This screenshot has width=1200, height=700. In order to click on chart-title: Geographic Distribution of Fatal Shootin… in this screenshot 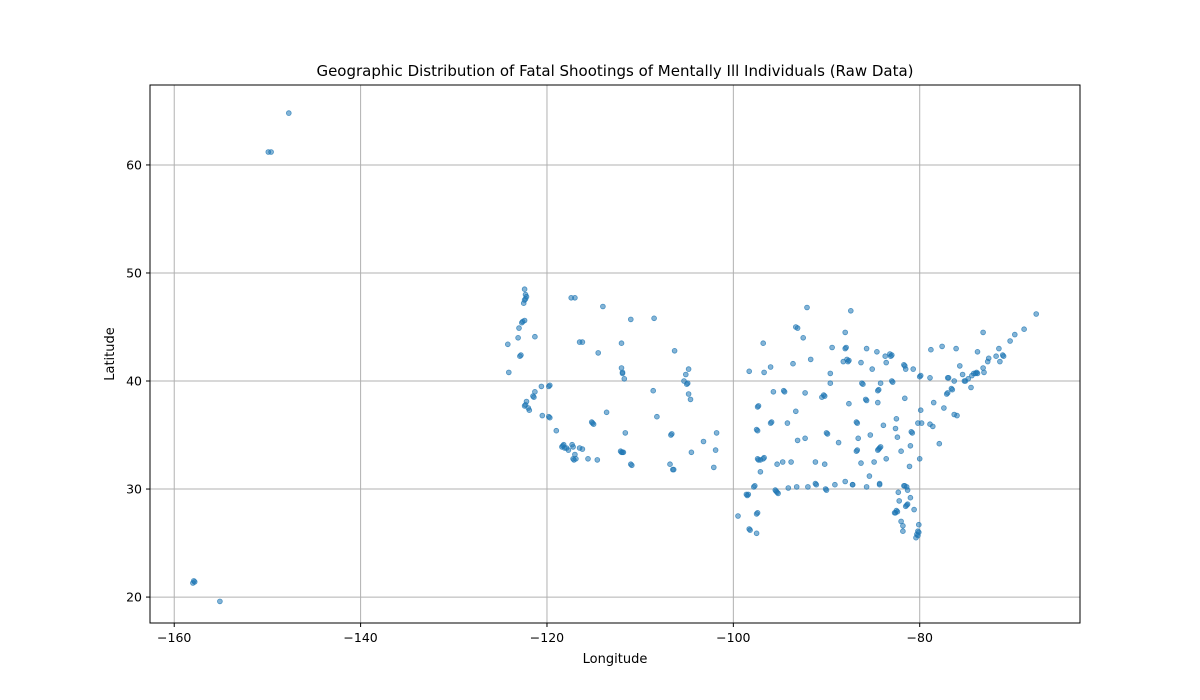, I will do `click(614, 71)`.